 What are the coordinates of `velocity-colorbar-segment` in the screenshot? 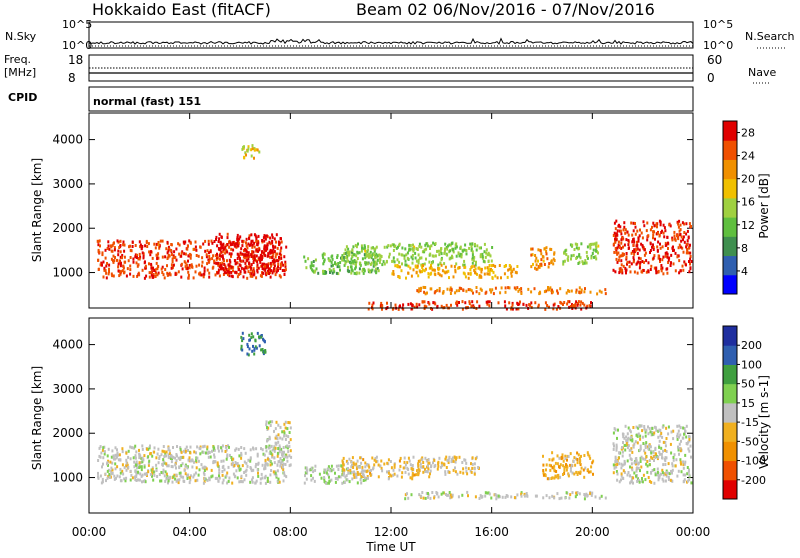 It's located at (730, 412).